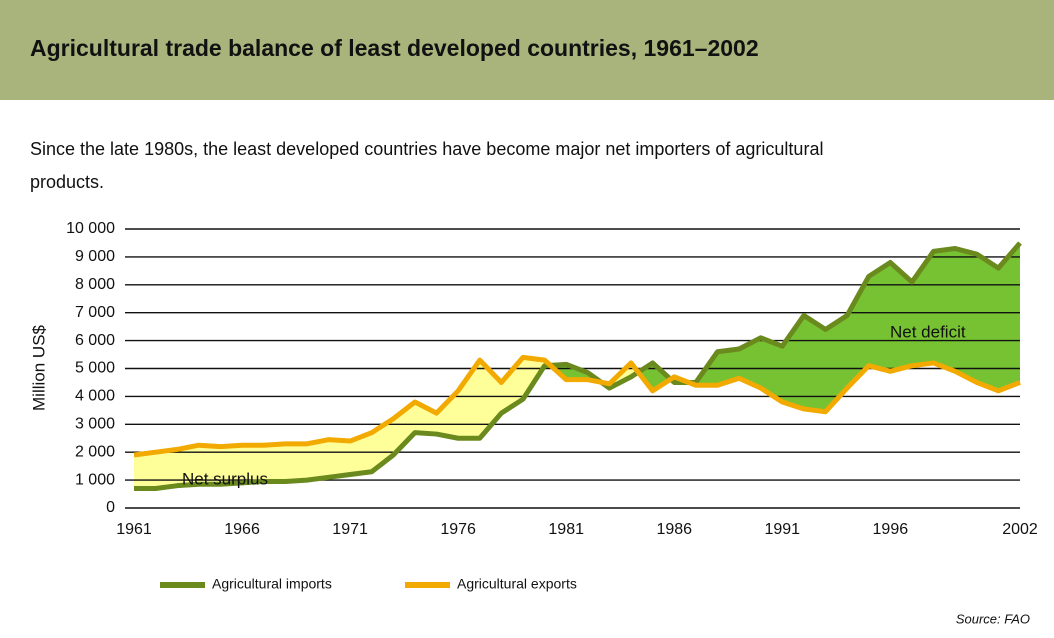 This screenshot has width=1054, height=638. I want to click on y-tick-label: 3 000, so click(95, 424).